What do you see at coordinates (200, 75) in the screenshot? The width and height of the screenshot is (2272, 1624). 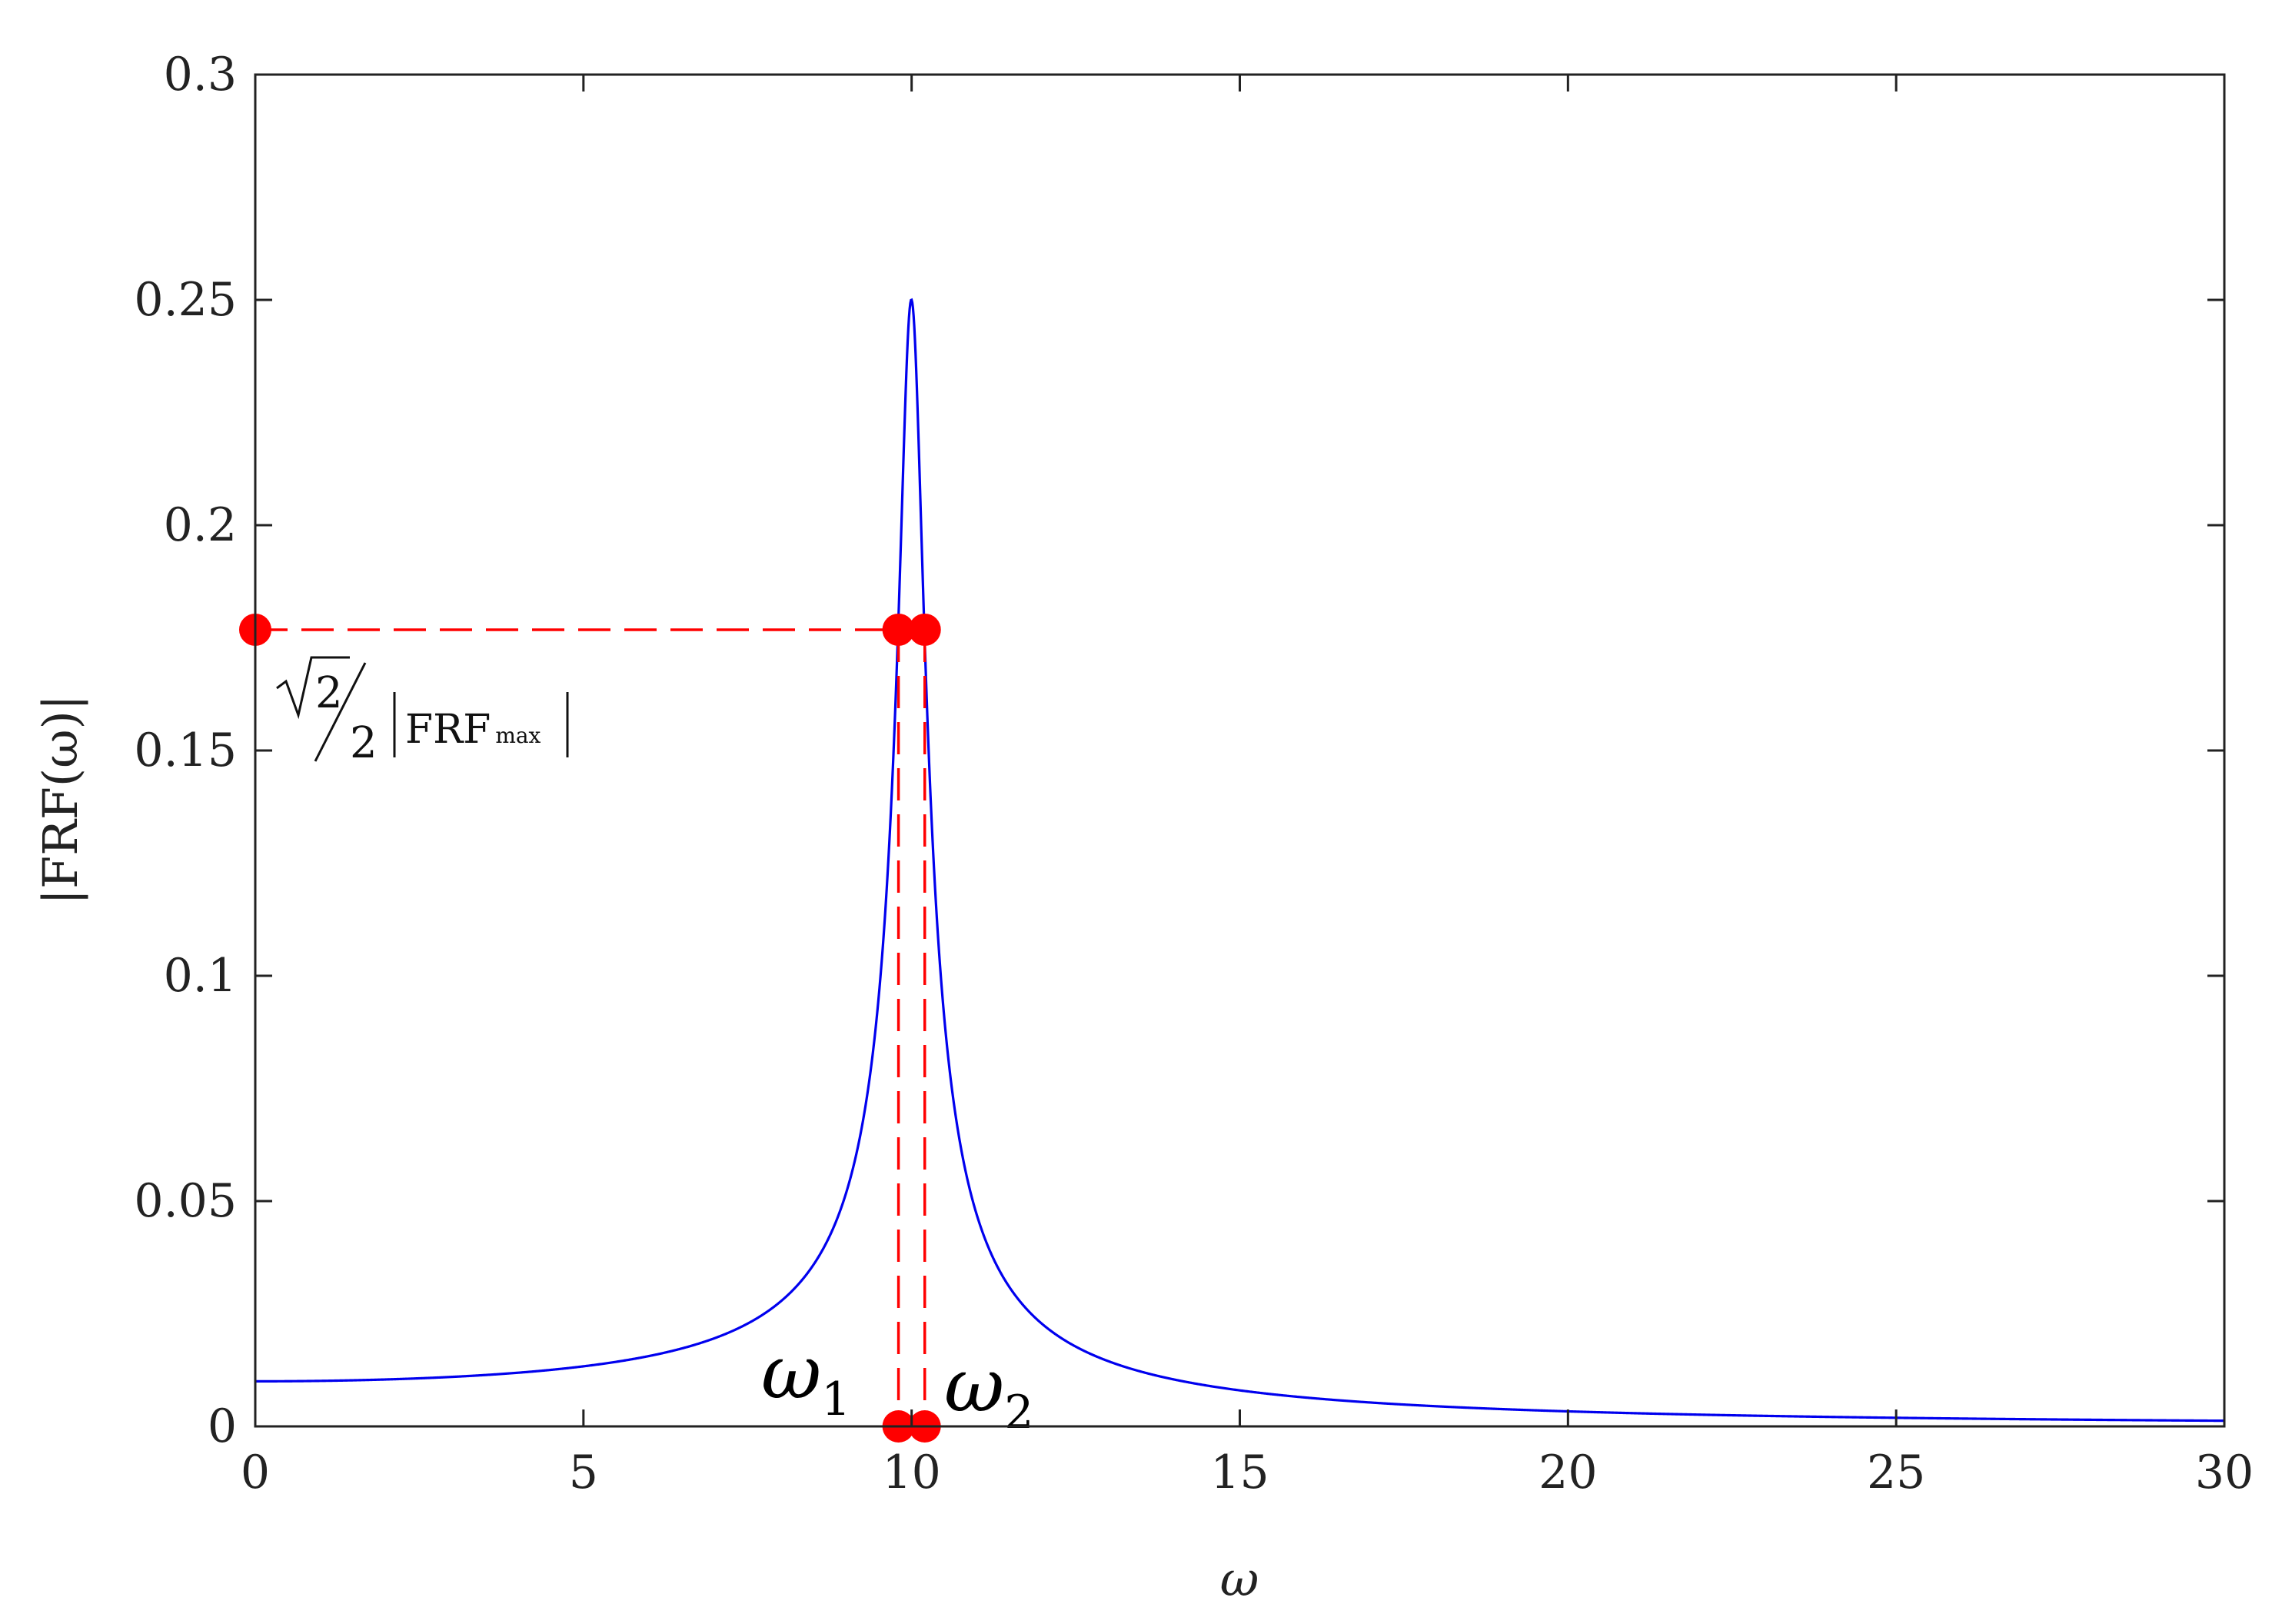 I see `y-tick-label: 0.3` at bounding box center [200, 75].